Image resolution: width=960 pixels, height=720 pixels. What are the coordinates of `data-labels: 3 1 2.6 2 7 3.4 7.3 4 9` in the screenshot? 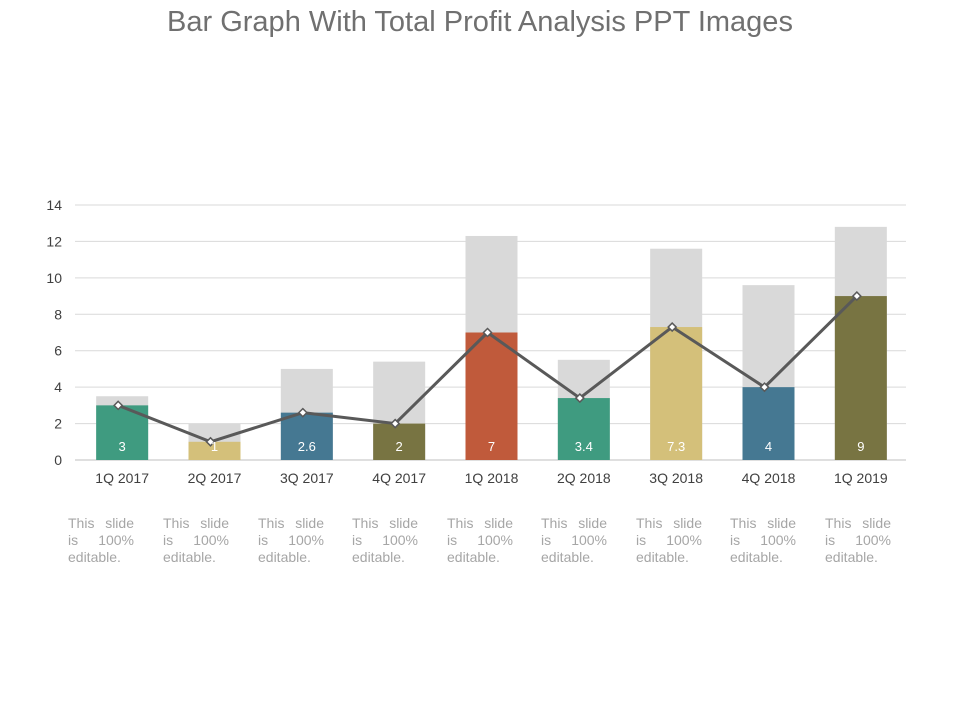 It's located at (492, 446).